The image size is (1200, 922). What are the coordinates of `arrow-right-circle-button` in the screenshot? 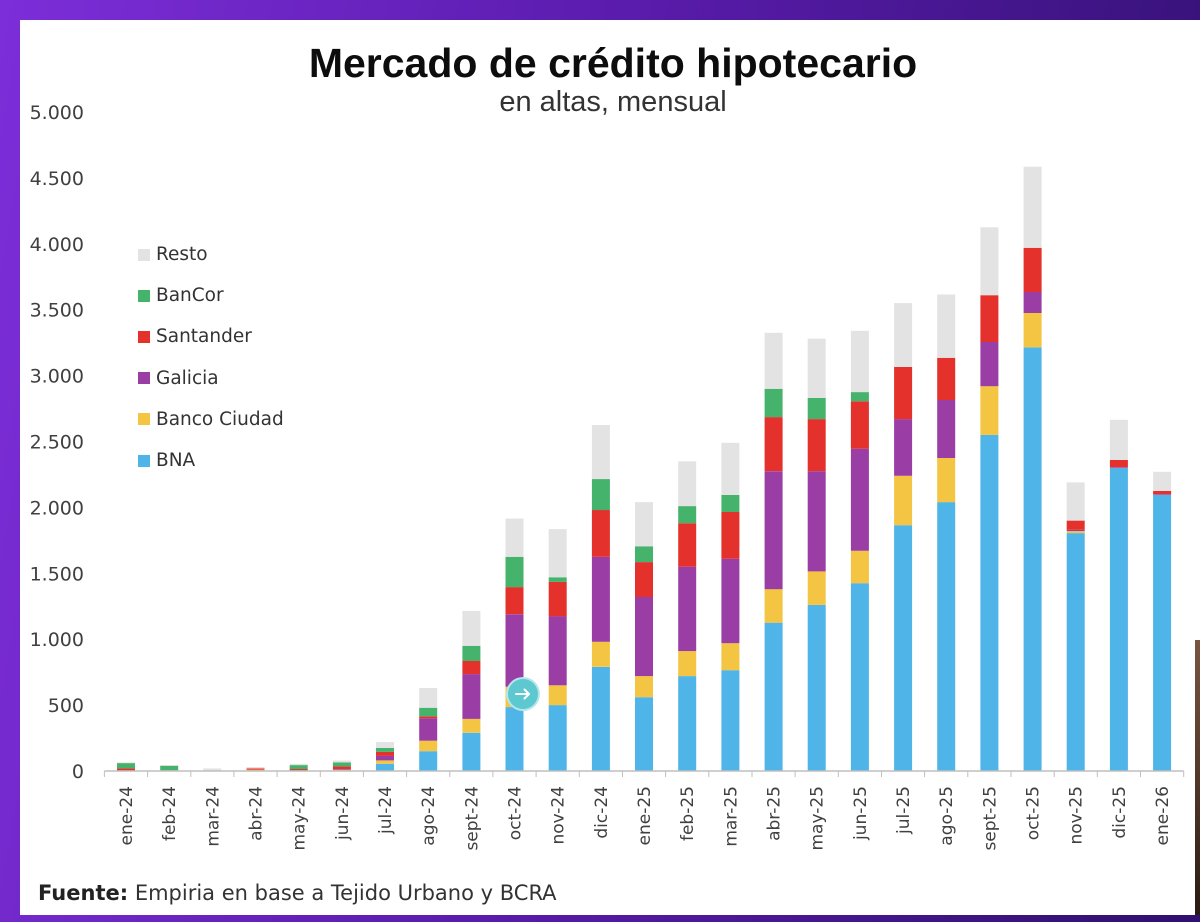 It's located at (523, 694).